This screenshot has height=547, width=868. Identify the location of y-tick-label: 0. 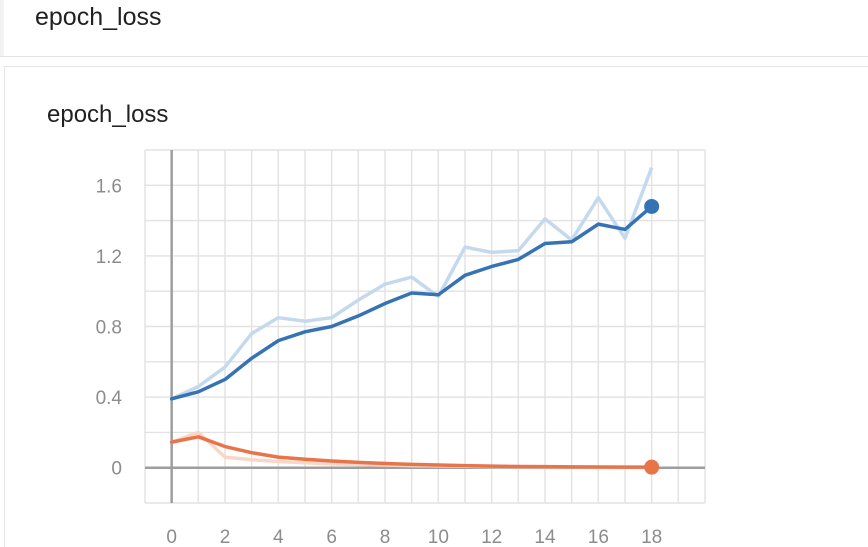
(116, 469).